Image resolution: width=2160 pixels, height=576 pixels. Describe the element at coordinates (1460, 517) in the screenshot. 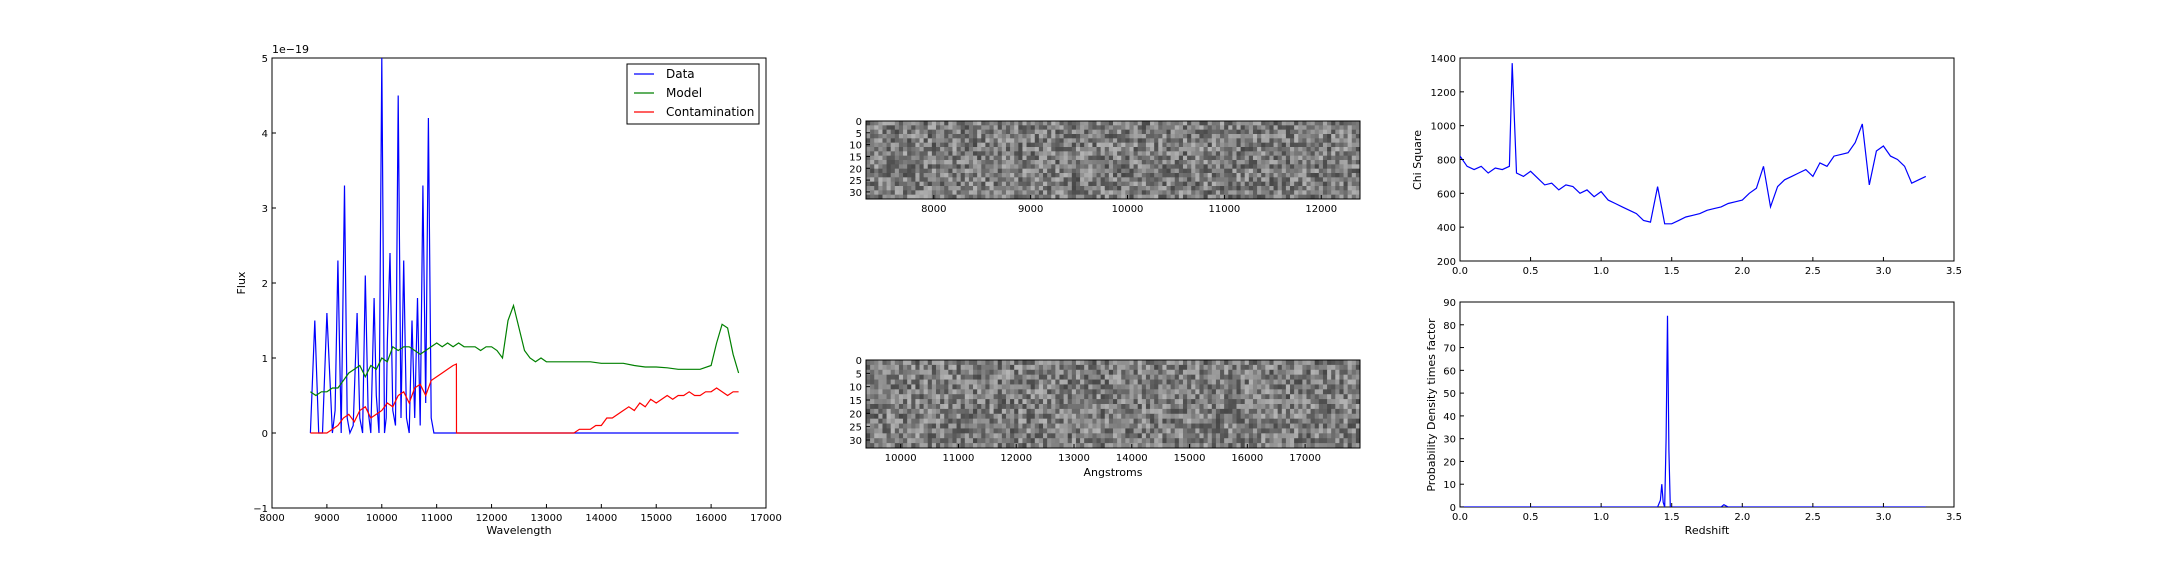

I see `probability-xtick-label: 0.0` at that location.